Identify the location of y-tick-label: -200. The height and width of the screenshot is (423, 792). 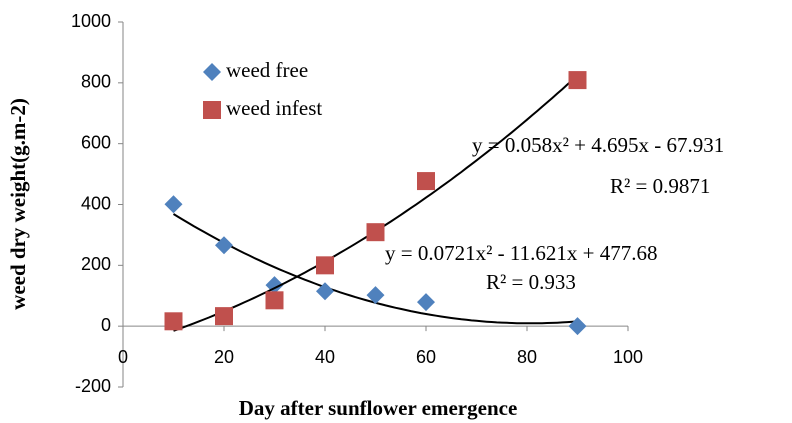
(93, 386).